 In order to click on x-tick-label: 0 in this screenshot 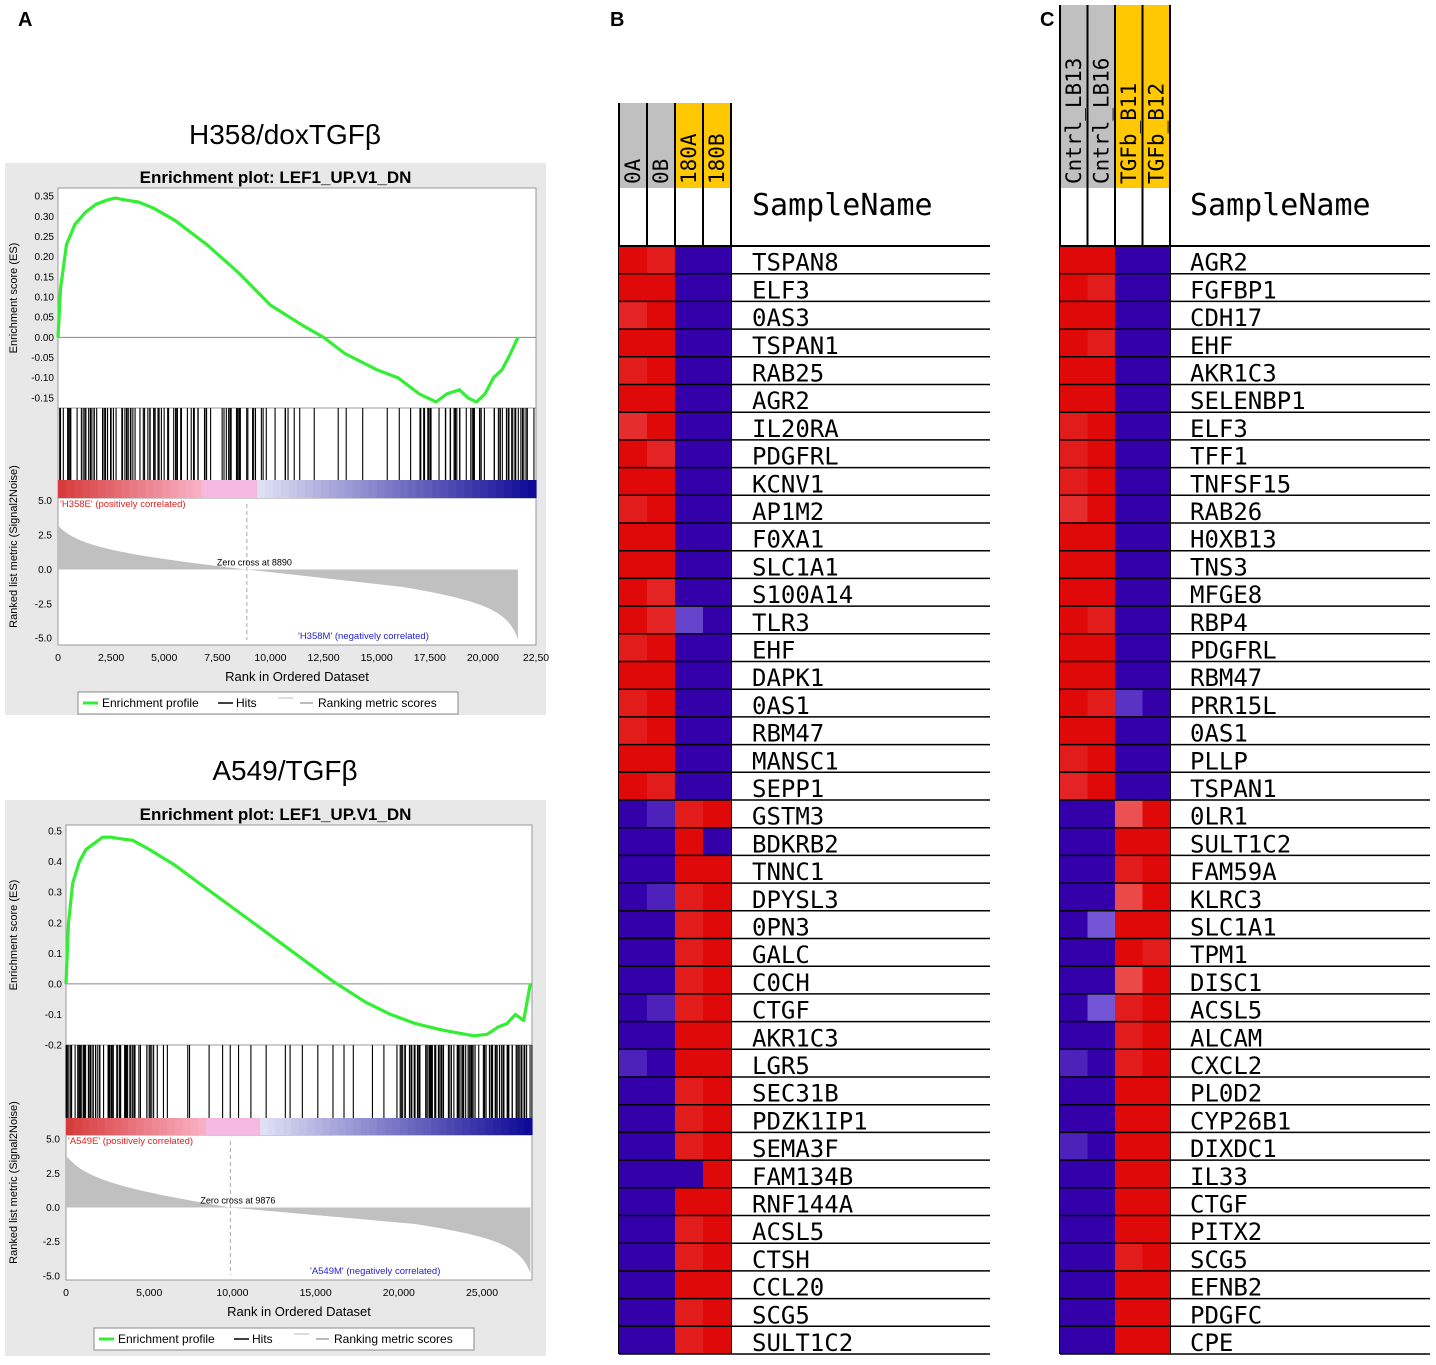, I will do `click(66, 1293)`.